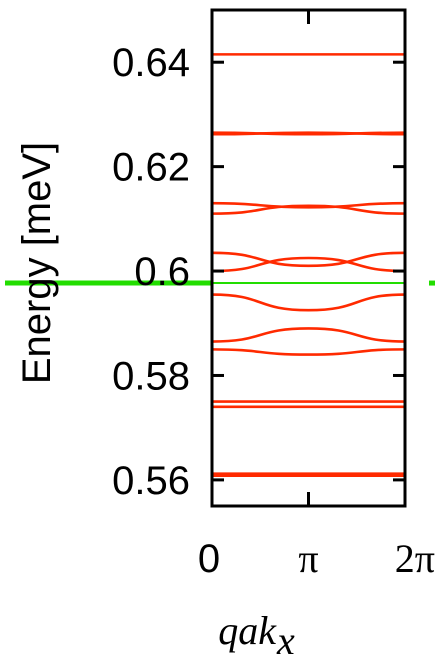  What do you see at coordinates (151, 63) in the screenshot?
I see `y-tick-label: 0.64` at bounding box center [151, 63].